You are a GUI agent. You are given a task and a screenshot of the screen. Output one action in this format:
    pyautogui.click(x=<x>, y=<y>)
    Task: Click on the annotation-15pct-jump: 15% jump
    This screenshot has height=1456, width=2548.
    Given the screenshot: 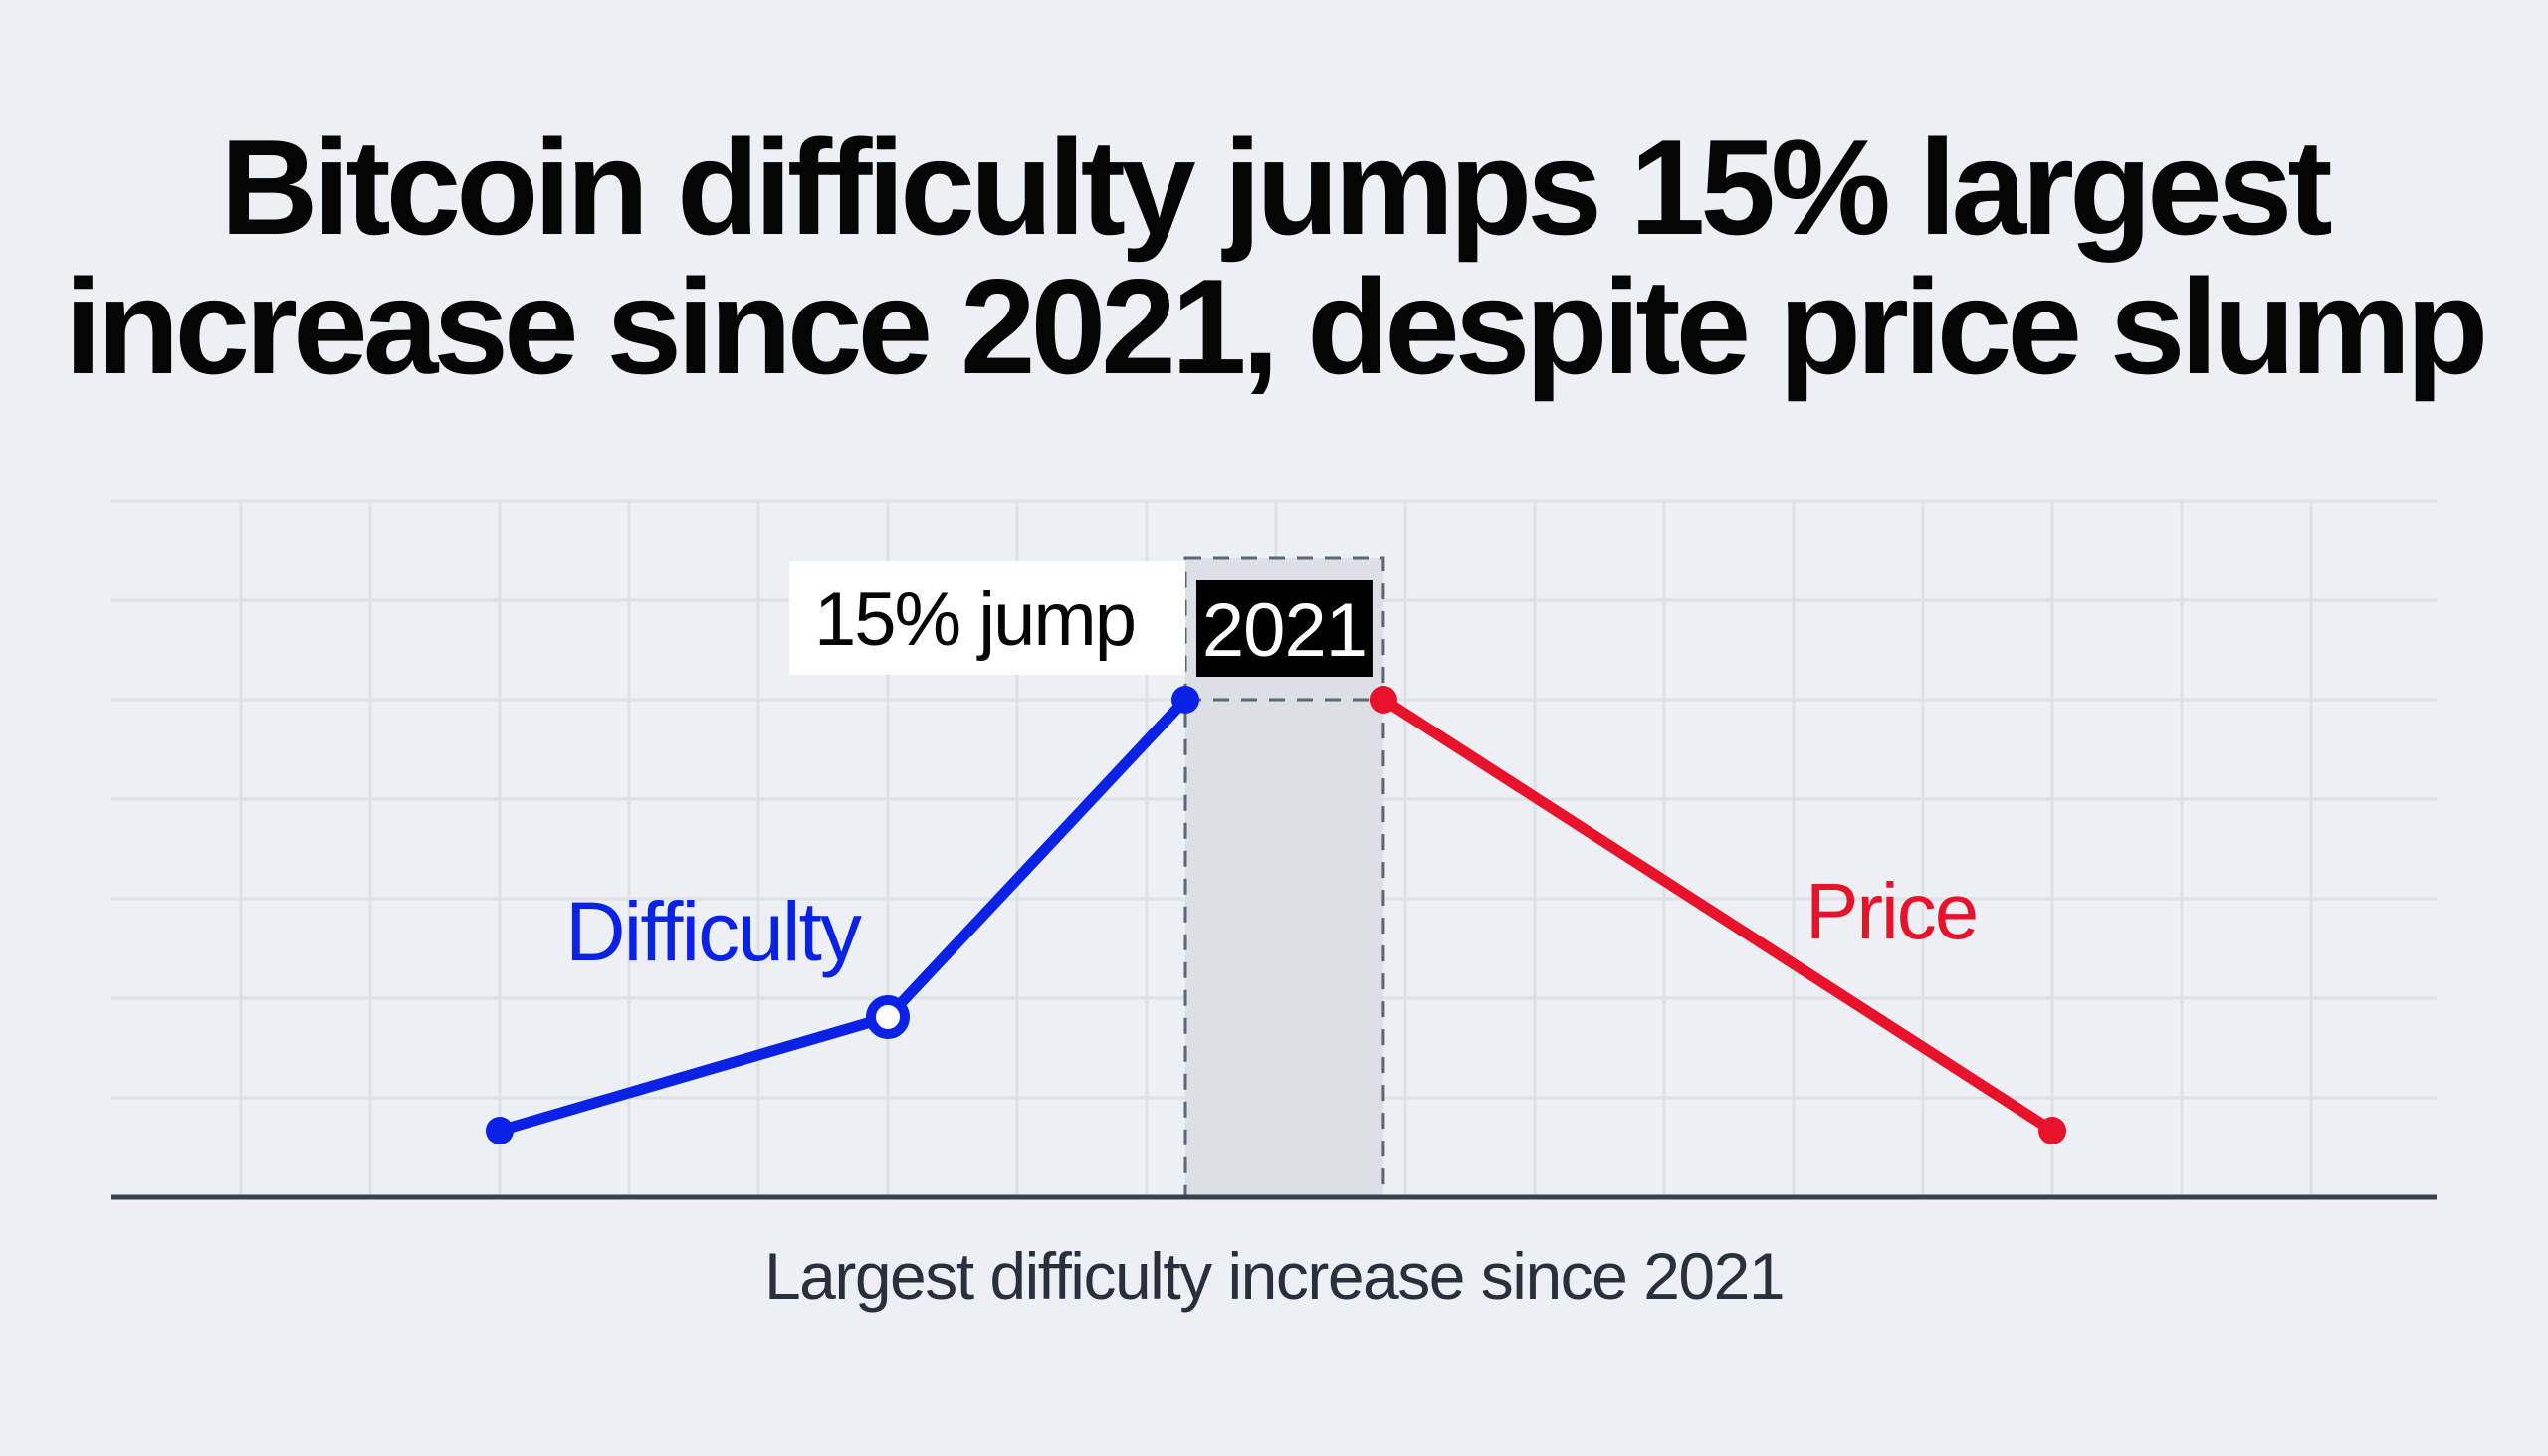 What is the action you would take?
    pyautogui.click(x=974, y=619)
    